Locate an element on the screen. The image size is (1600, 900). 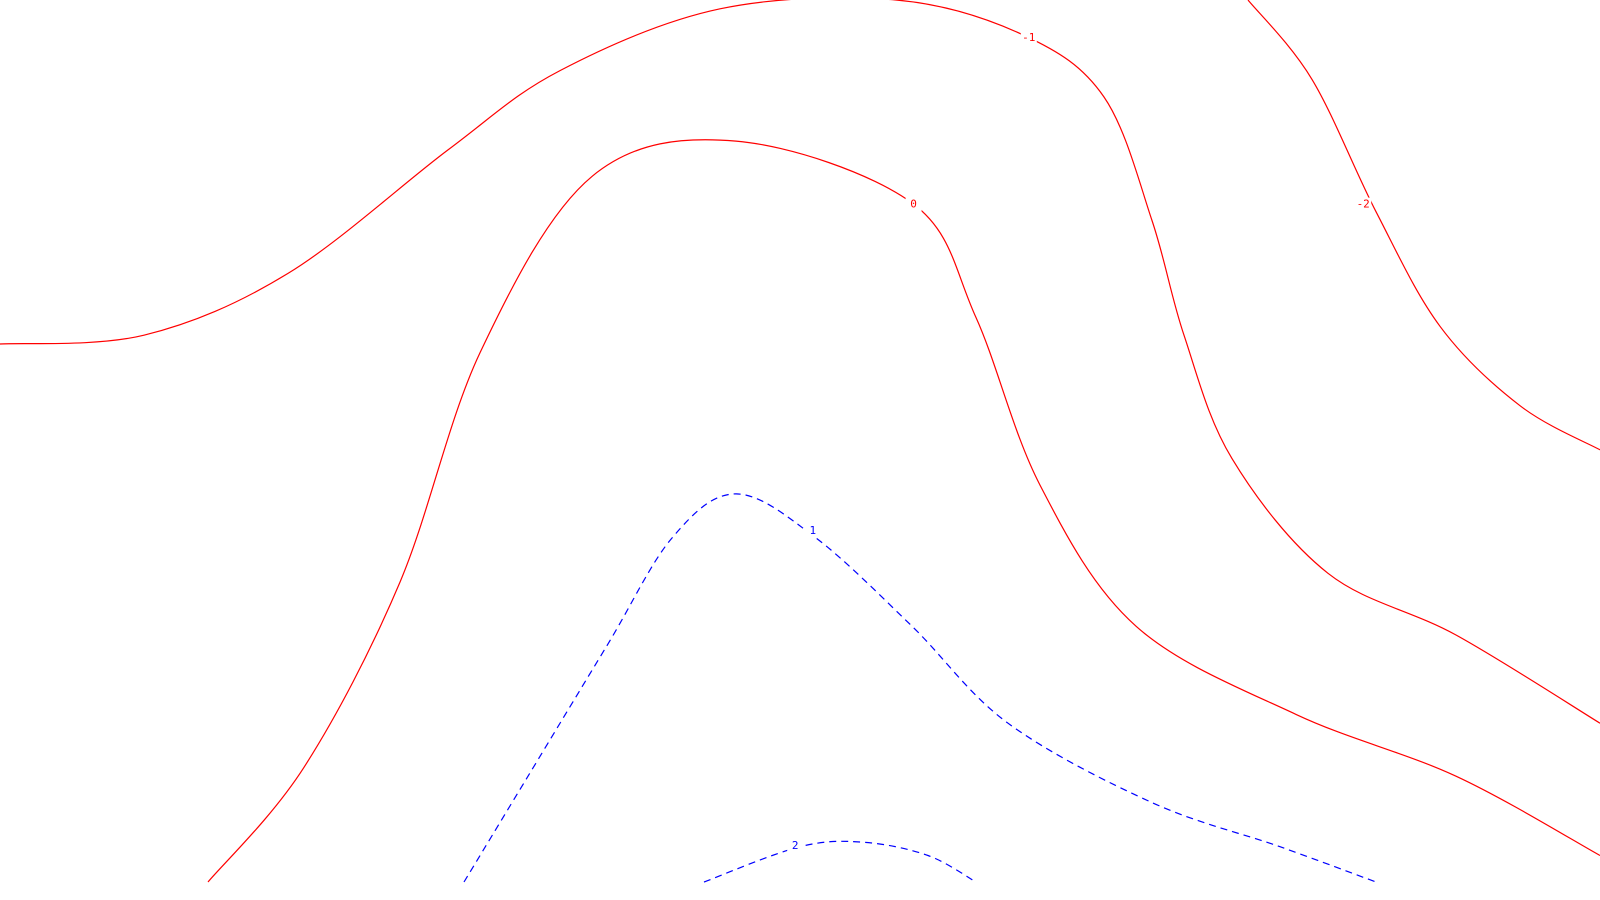
contour-label: 1 is located at coordinates (812, 530).